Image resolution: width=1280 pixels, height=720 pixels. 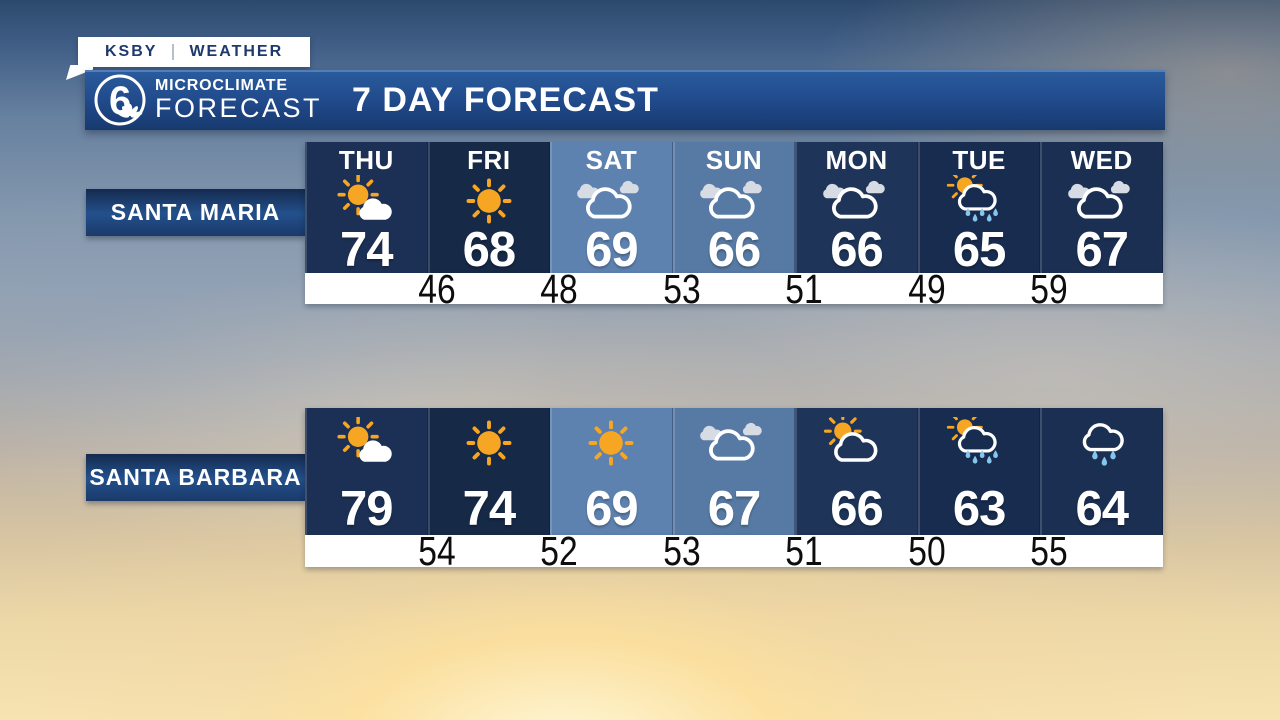 What do you see at coordinates (195, 212) in the screenshot?
I see `location-label-santa-maria: SANTA MARIA` at bounding box center [195, 212].